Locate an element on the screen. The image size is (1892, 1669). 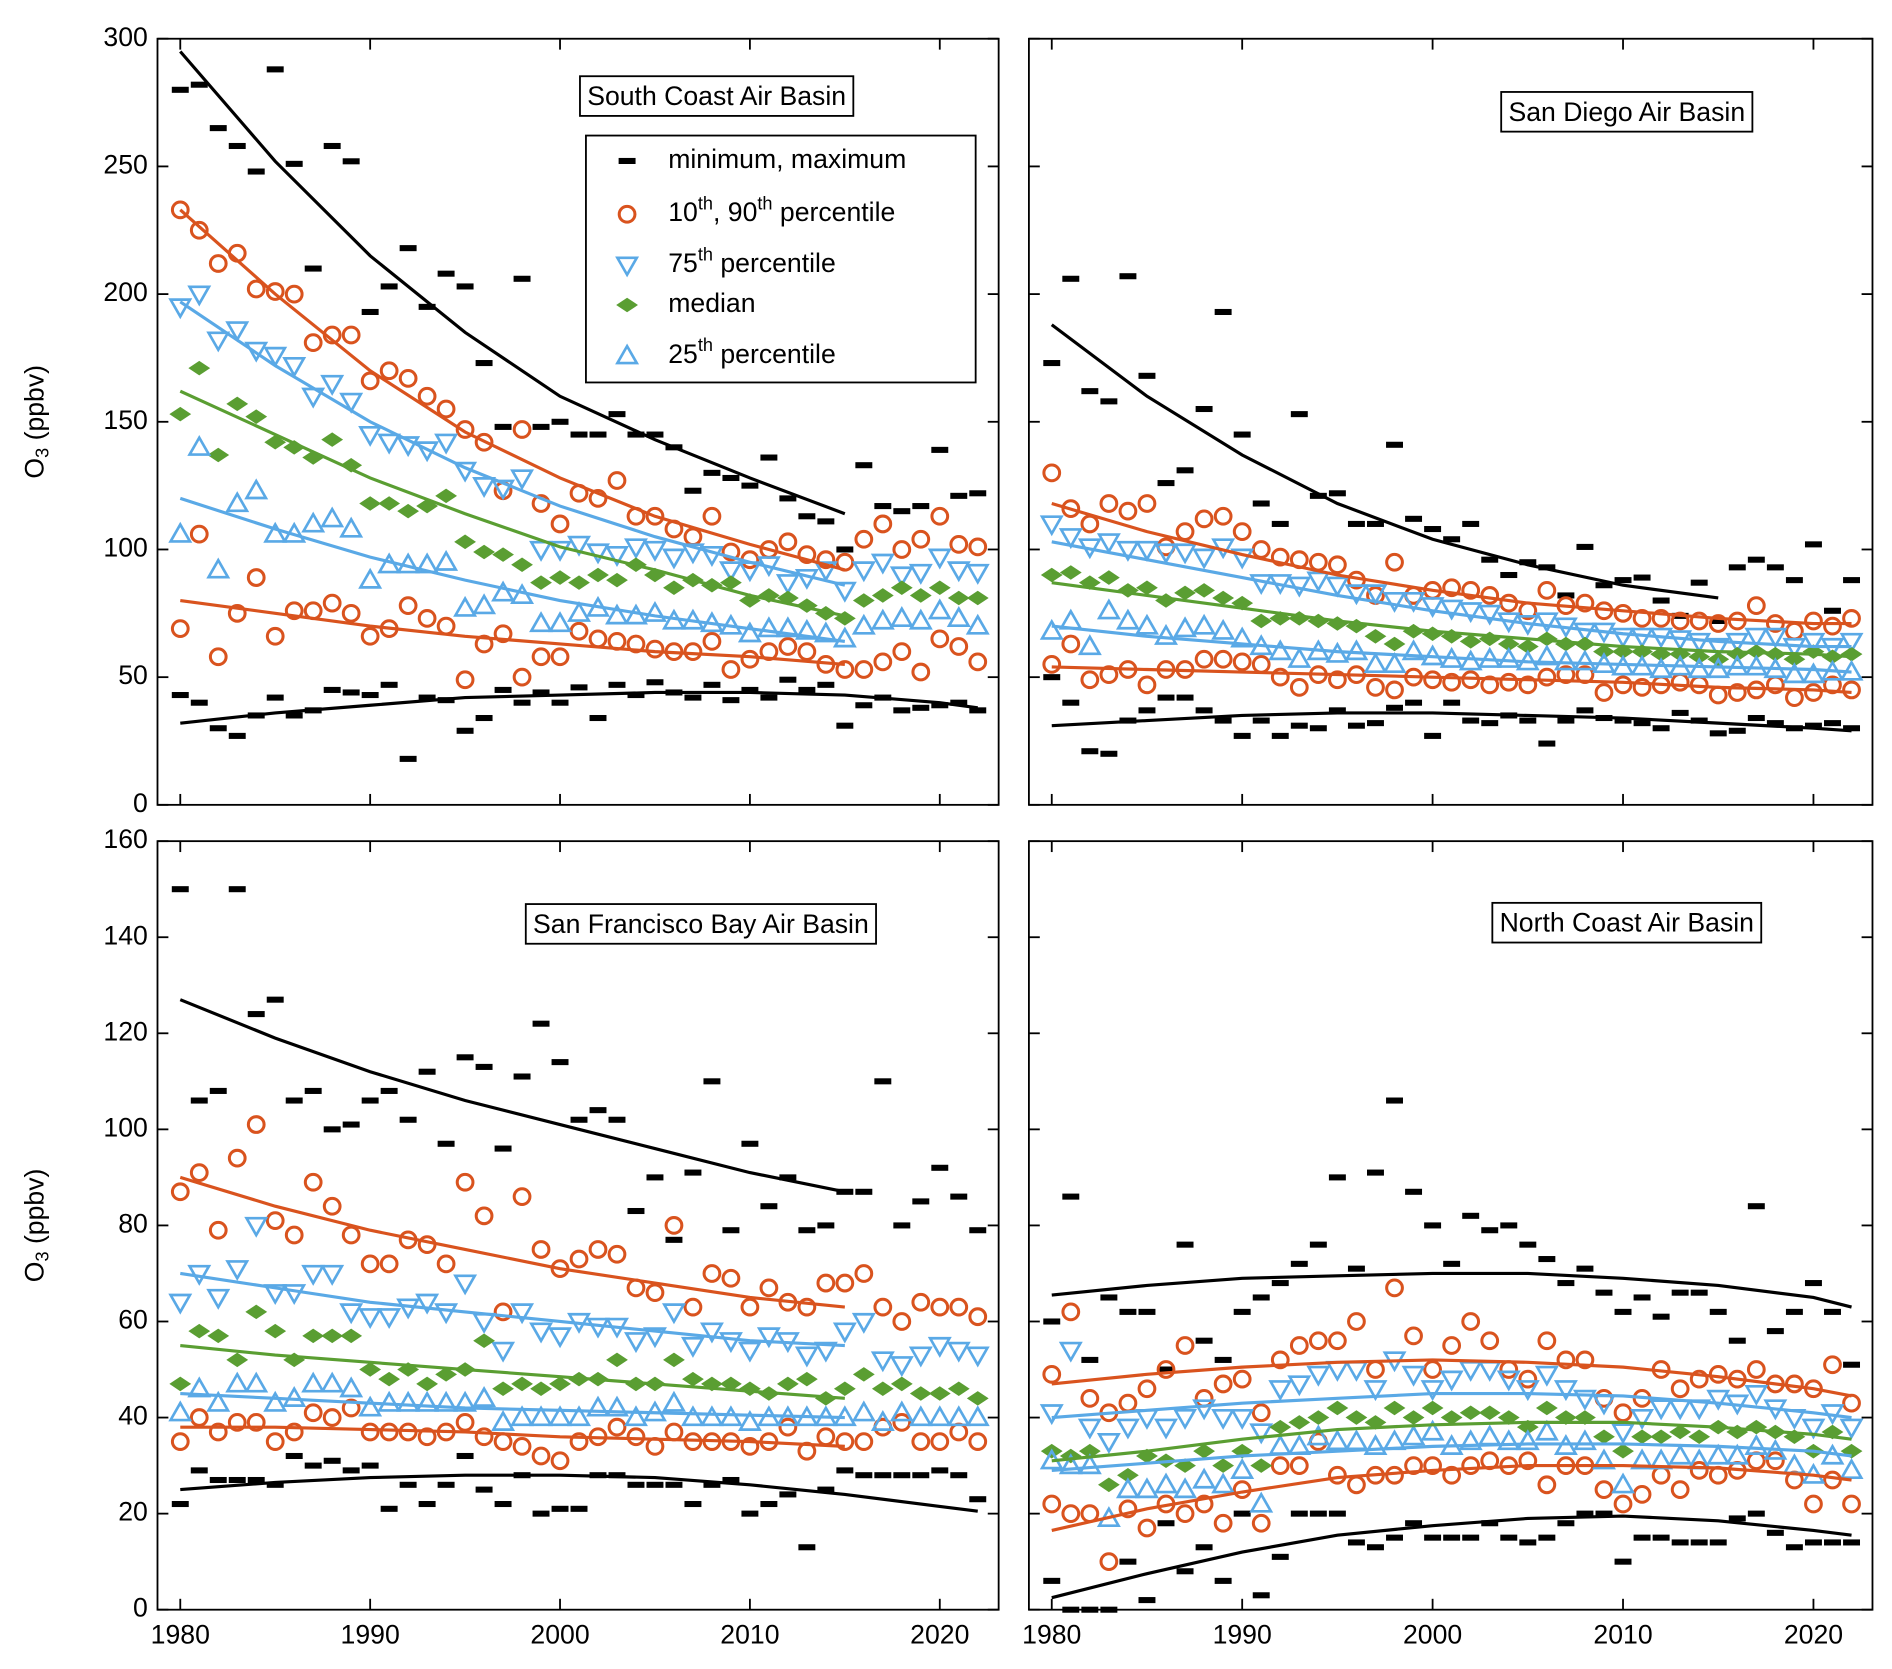
y-axis-label: O3 (ppbv) is located at coordinates (35, 1226).